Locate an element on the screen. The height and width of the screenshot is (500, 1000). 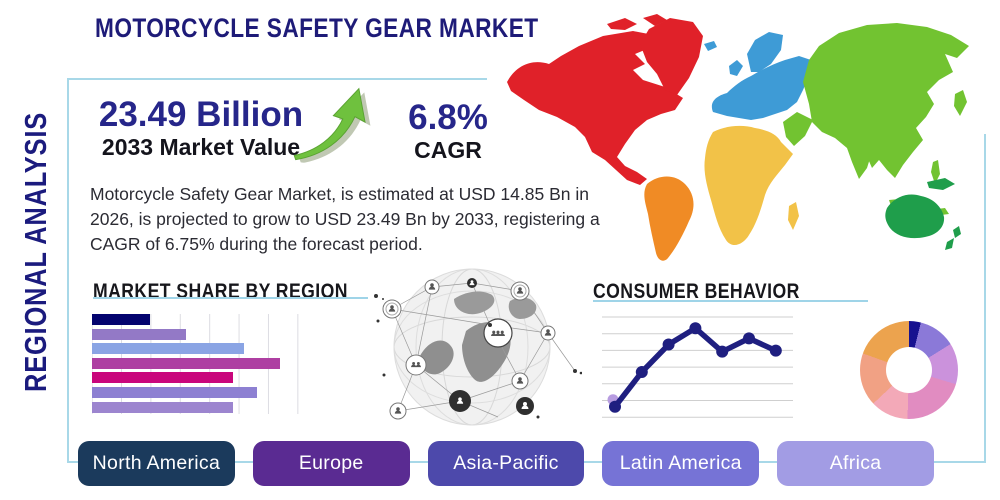
cagr-number: 6.8% is located at coordinates (448, 117).